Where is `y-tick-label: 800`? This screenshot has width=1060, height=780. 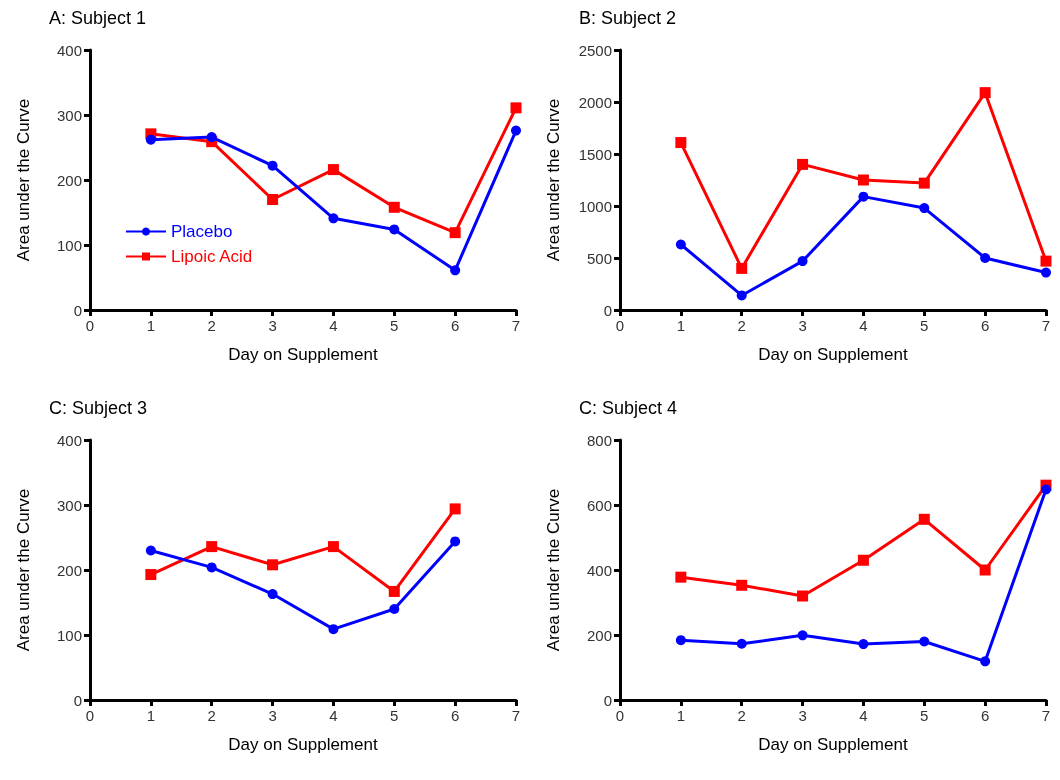
y-tick-label: 800 is located at coordinates (599, 440).